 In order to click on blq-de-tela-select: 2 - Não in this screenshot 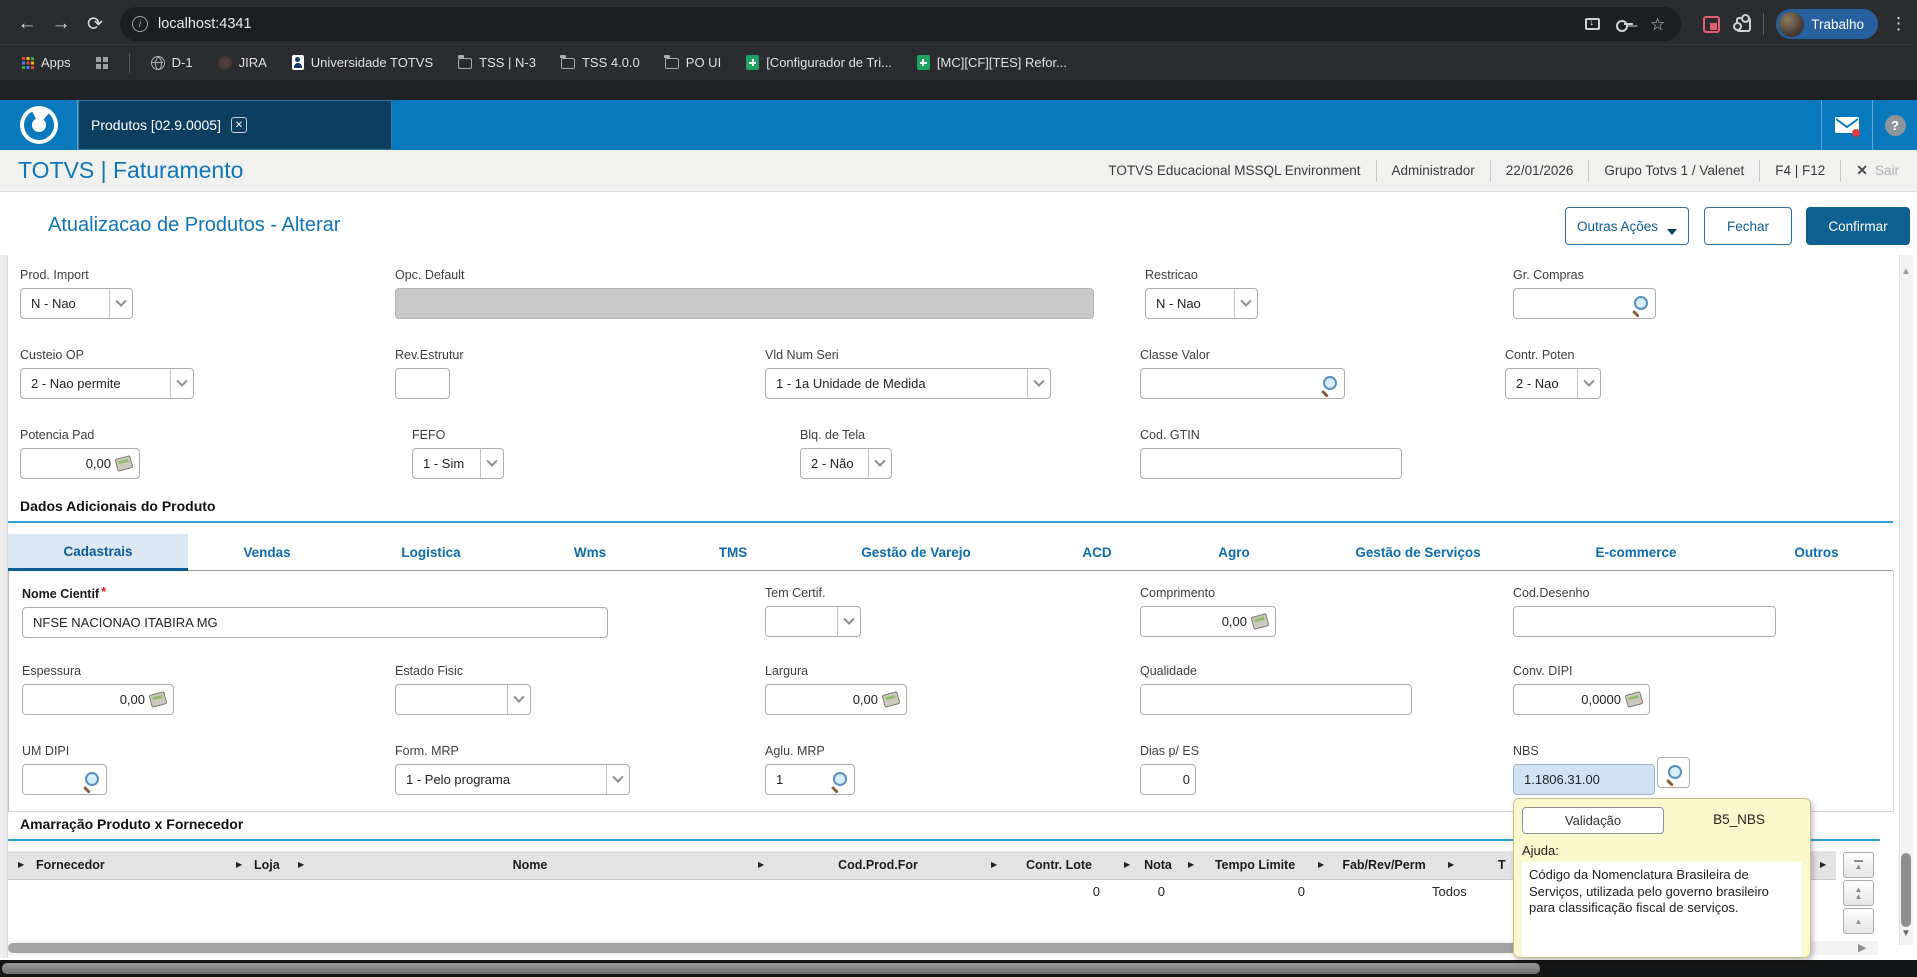, I will do `click(846, 463)`.